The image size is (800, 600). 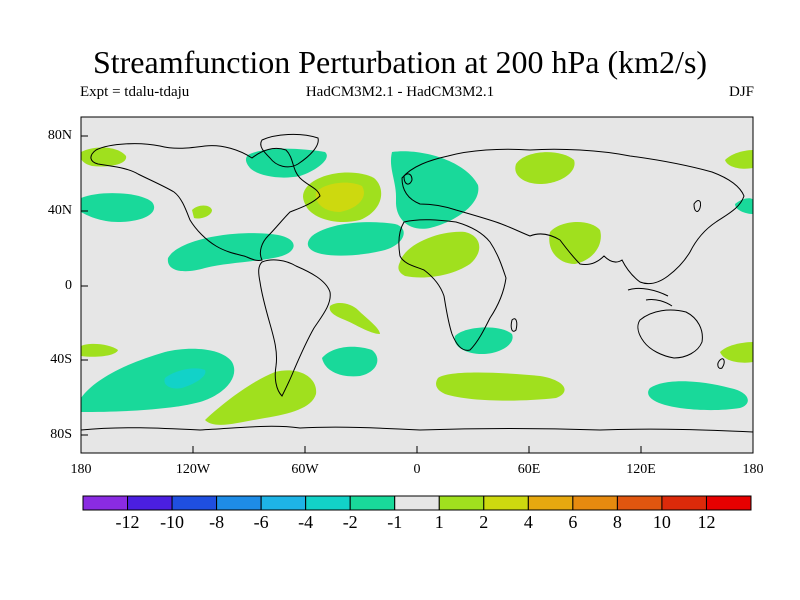 I want to click on contour-pos-s-america-tongue, so click(x=354, y=318).